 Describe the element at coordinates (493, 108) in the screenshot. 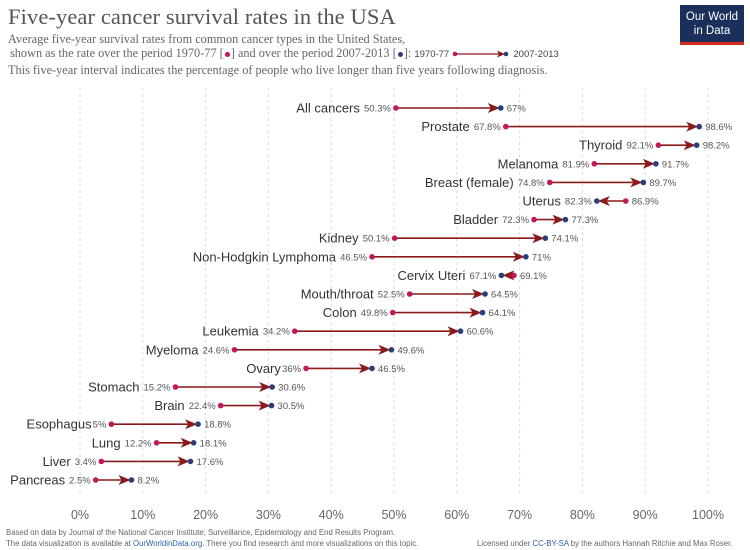

I see `arrowhead-all-cancers` at that location.